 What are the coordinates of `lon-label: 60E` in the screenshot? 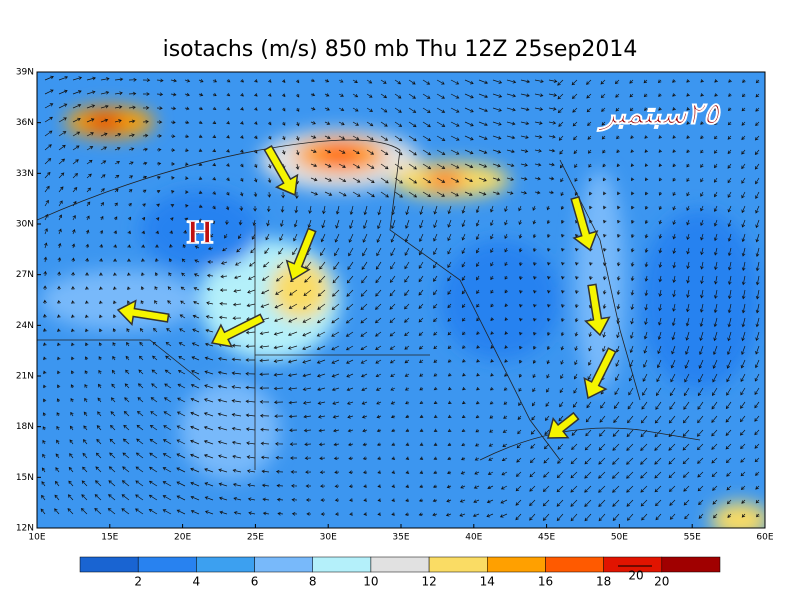 It's located at (764, 538).